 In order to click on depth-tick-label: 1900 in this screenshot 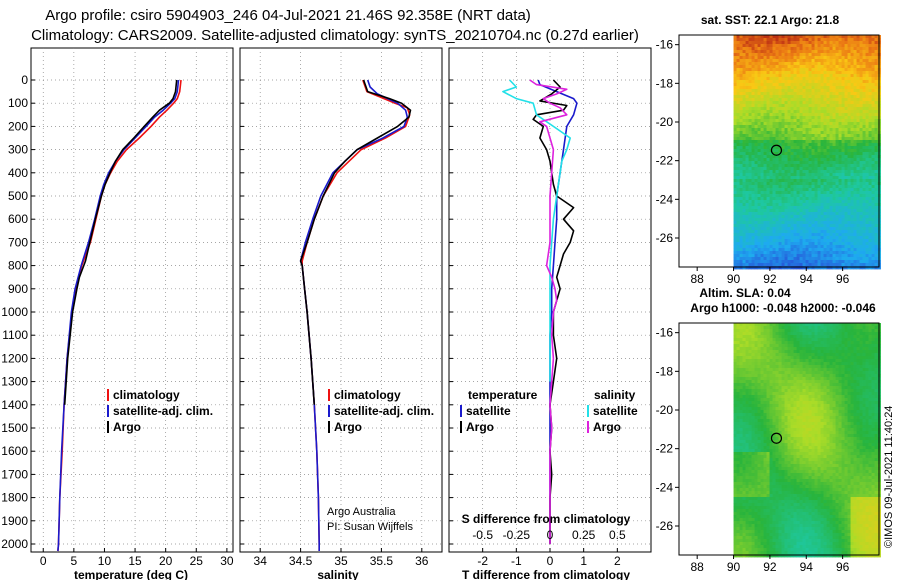, I will do `click(14, 521)`.